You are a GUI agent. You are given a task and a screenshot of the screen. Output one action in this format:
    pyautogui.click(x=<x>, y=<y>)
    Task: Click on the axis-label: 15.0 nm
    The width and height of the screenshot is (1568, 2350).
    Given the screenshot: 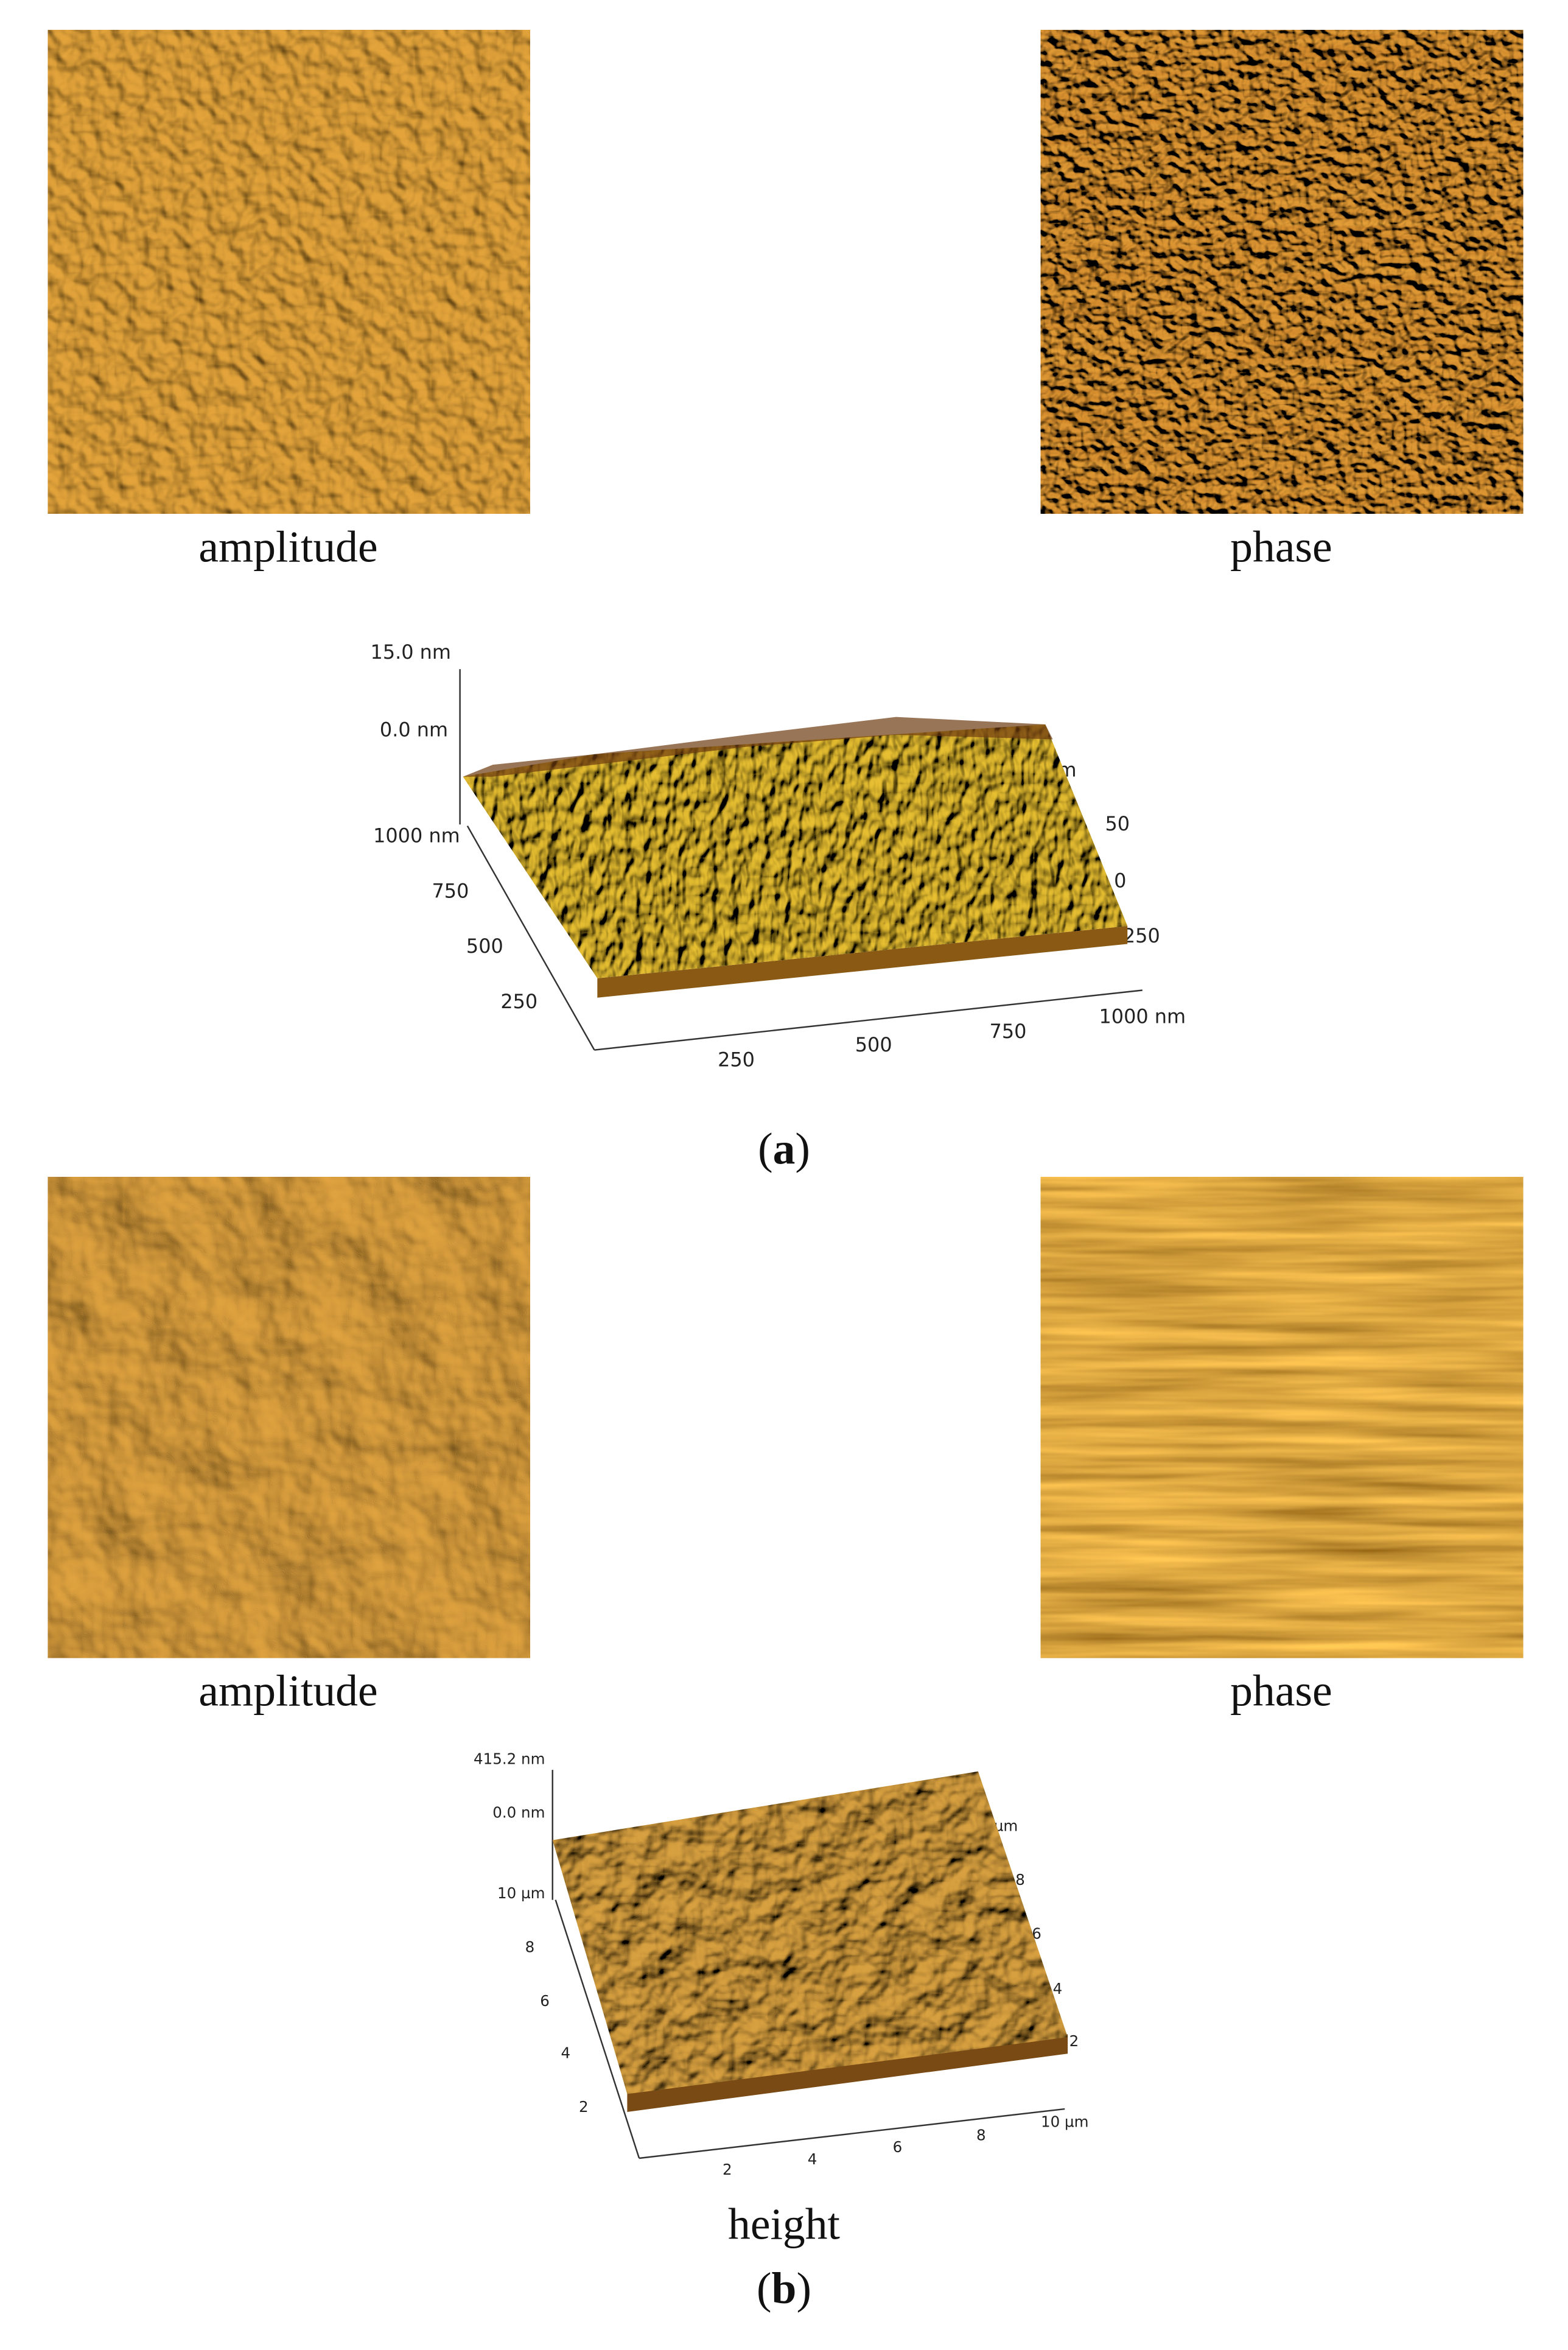 What is the action you would take?
    pyautogui.click(x=411, y=652)
    